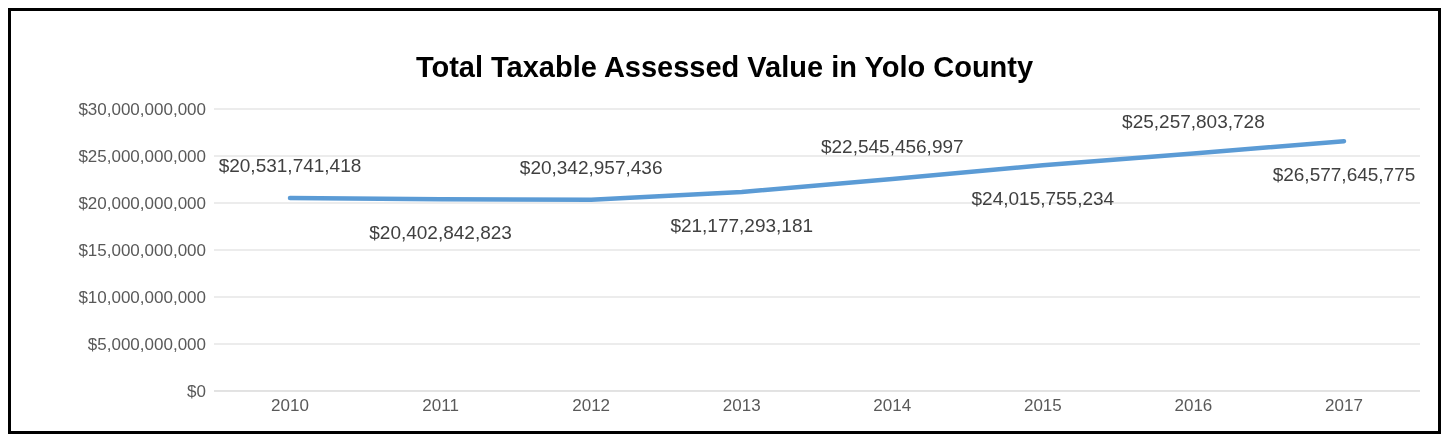 Image resolution: width=1449 pixels, height=442 pixels. I want to click on x-tick-label: 2017, so click(1344, 406).